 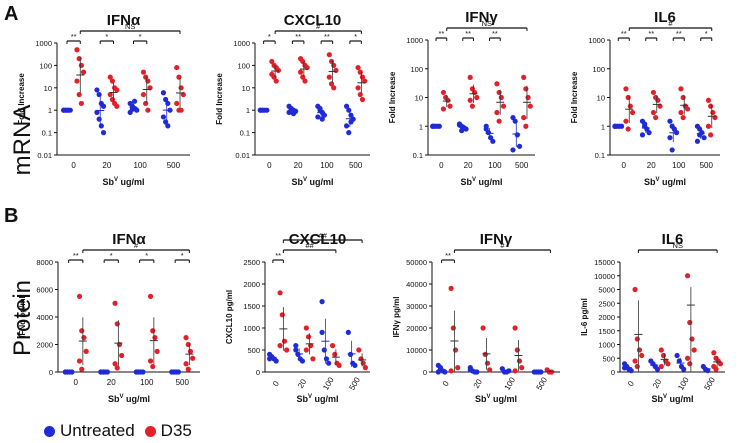 What do you see at coordinates (22, 316) in the screenshot?
I see `y-axis-label: IFNα pg/ml` at bounding box center [22, 316].